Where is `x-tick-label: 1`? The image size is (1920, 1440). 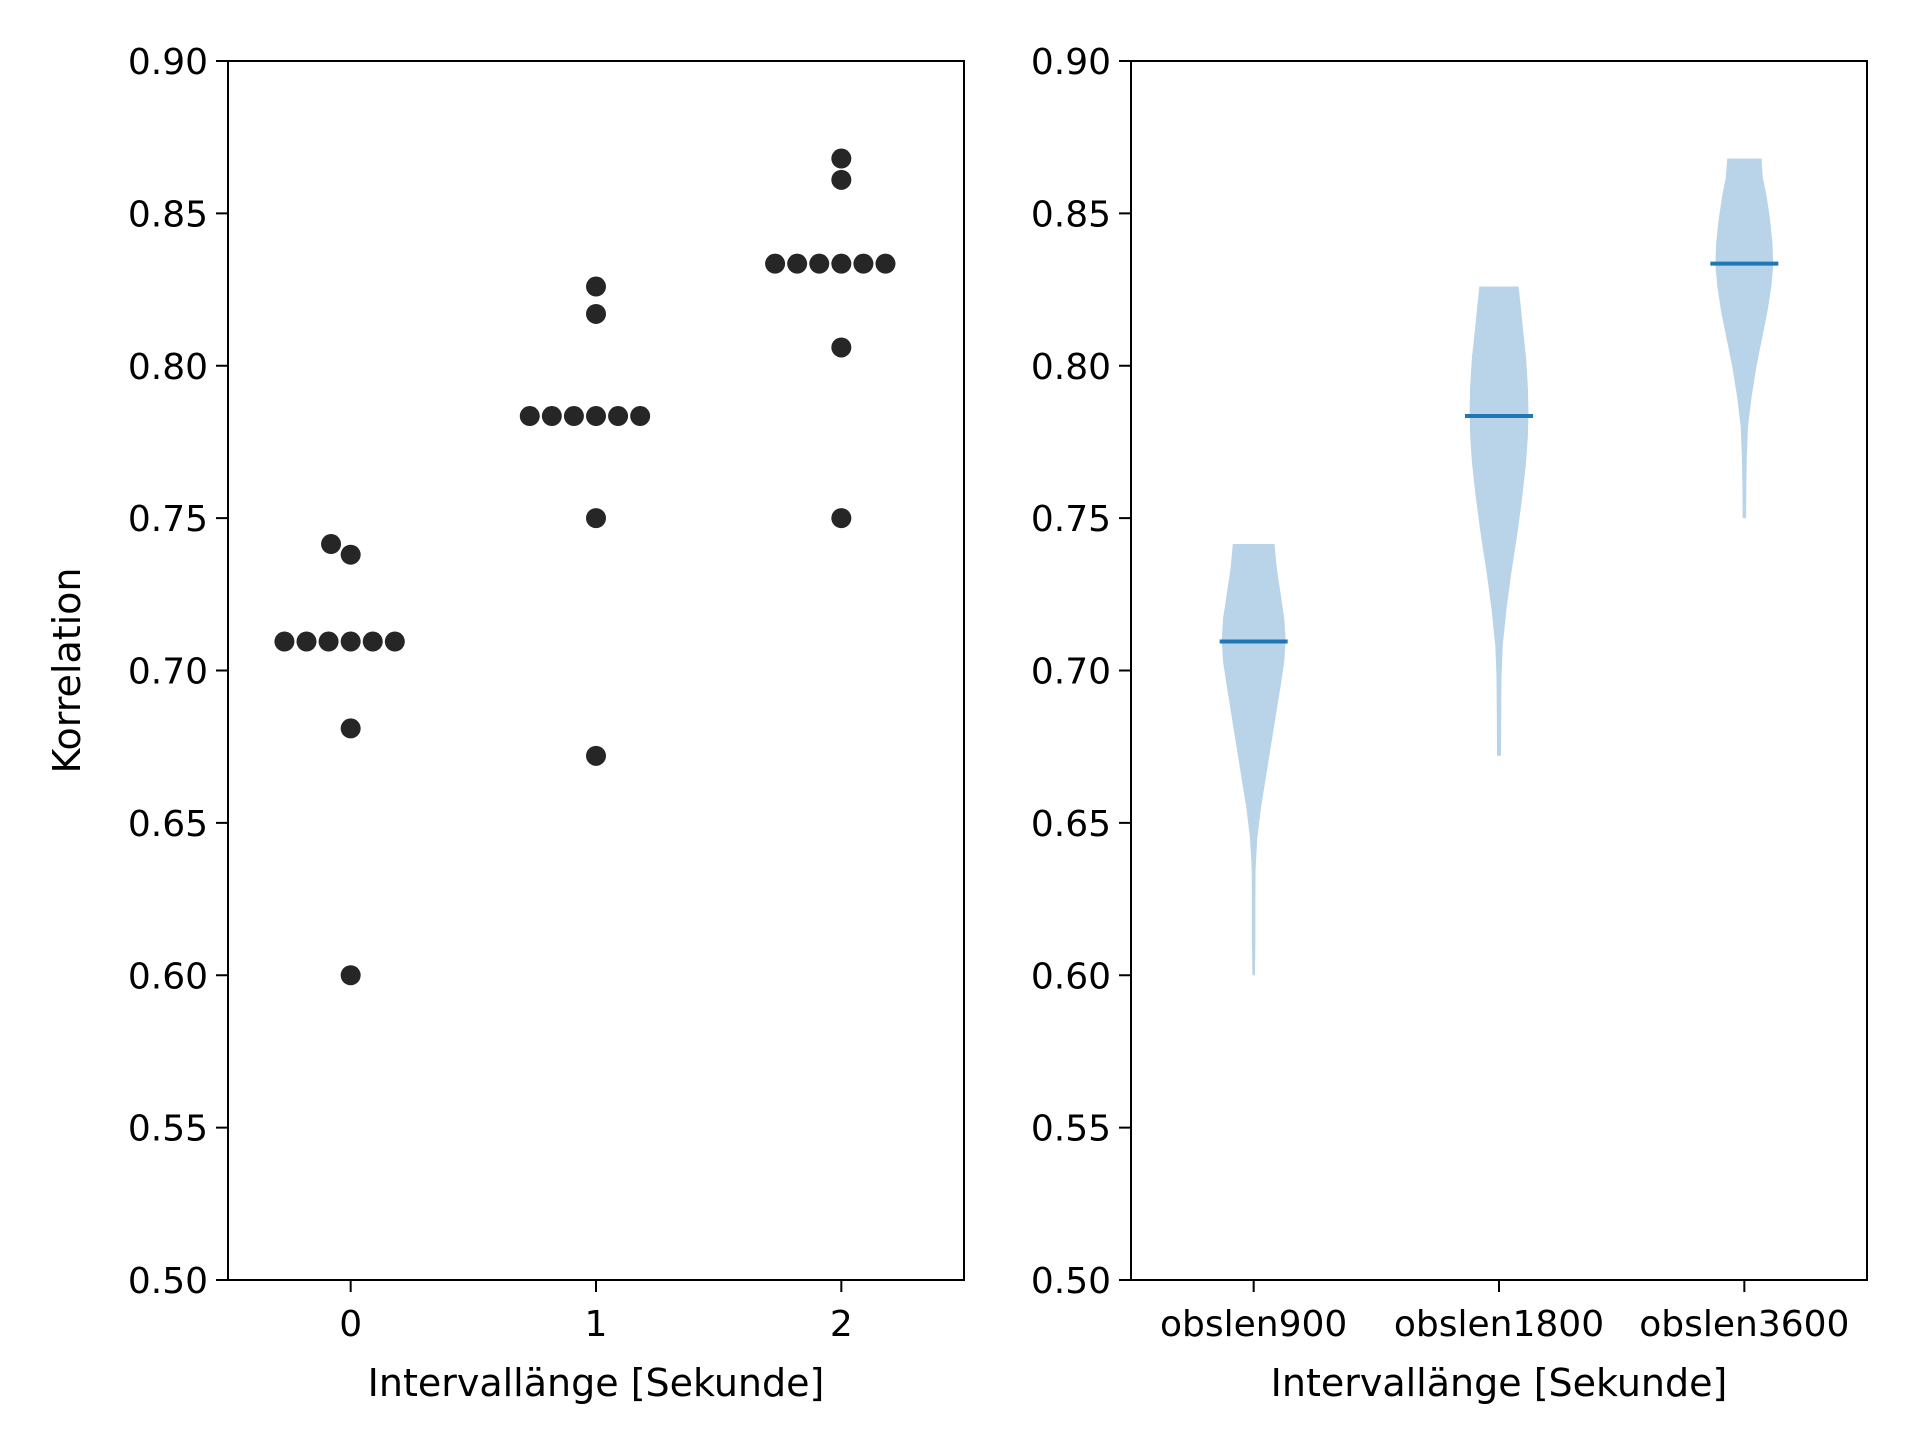
x-tick-label: 1 is located at coordinates (596, 1324).